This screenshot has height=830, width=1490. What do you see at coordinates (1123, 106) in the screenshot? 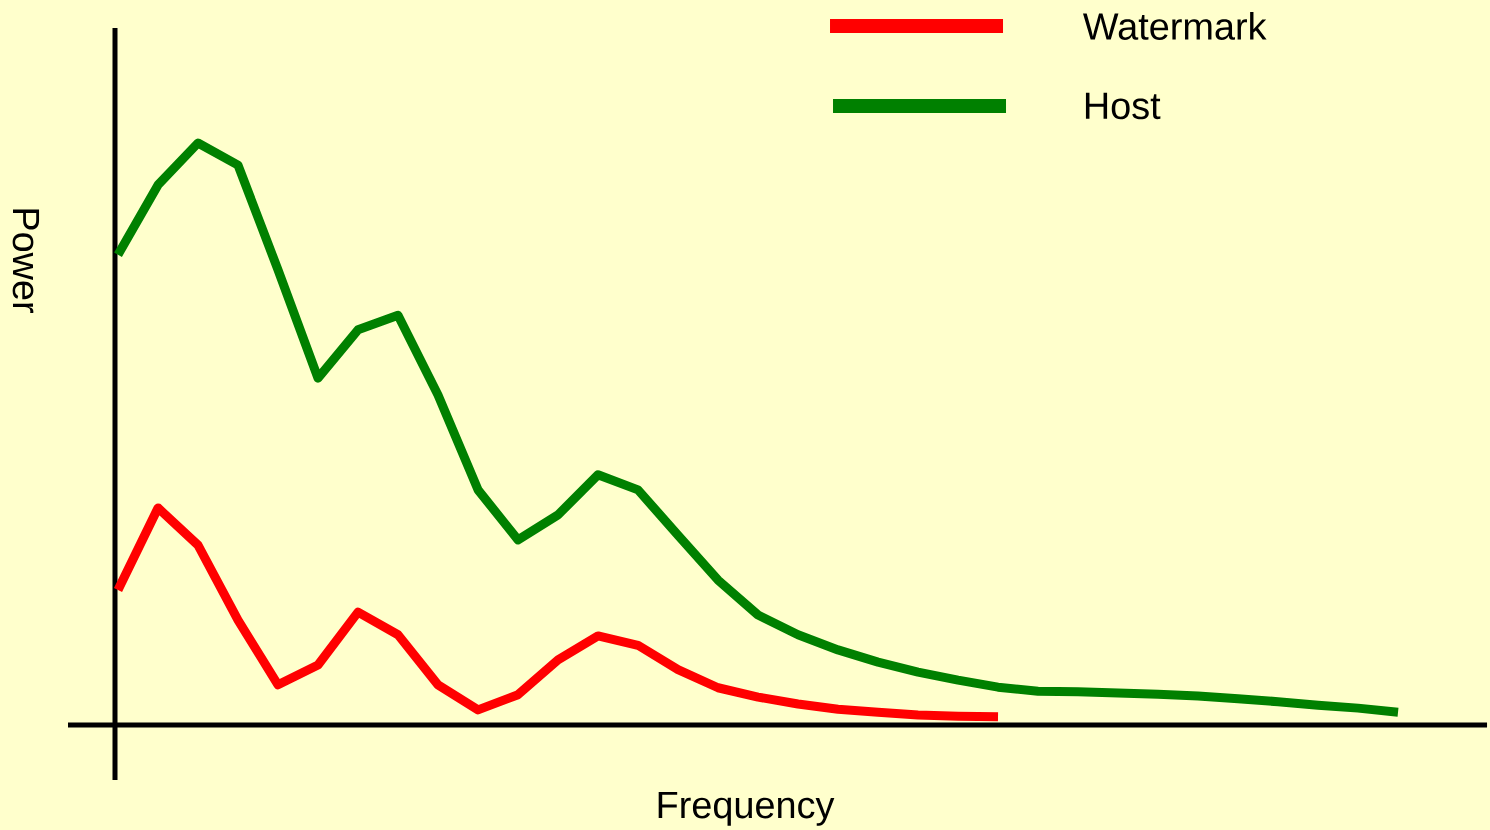
I see `legend-label: Host` at bounding box center [1123, 106].